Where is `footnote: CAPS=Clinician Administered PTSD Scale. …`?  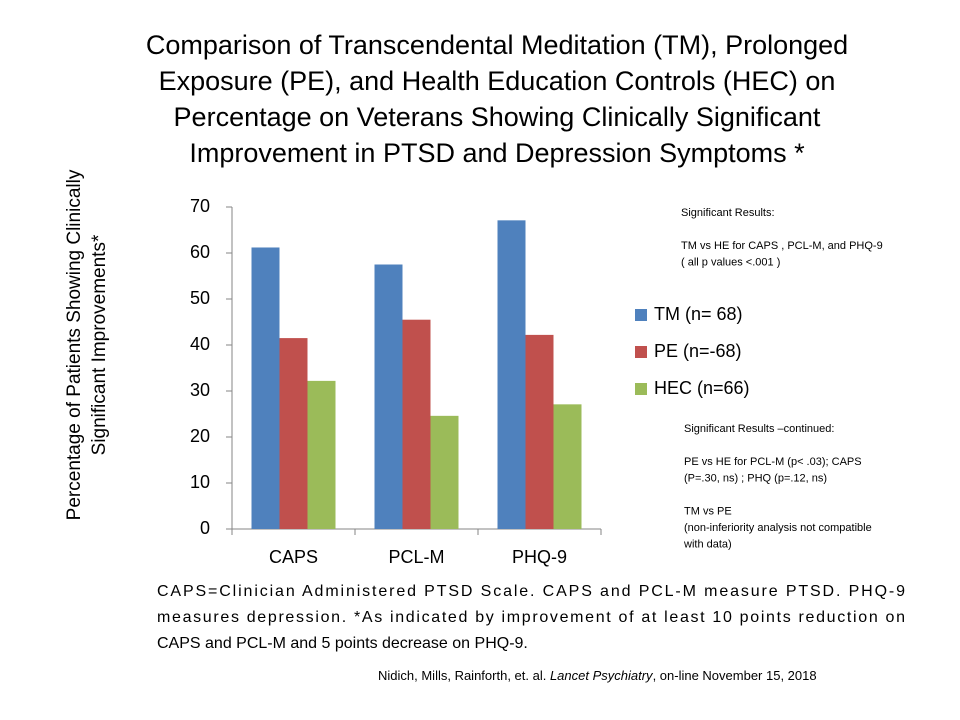 footnote: CAPS=Clinician Administered PTSD Scale. … is located at coordinates (531, 591).